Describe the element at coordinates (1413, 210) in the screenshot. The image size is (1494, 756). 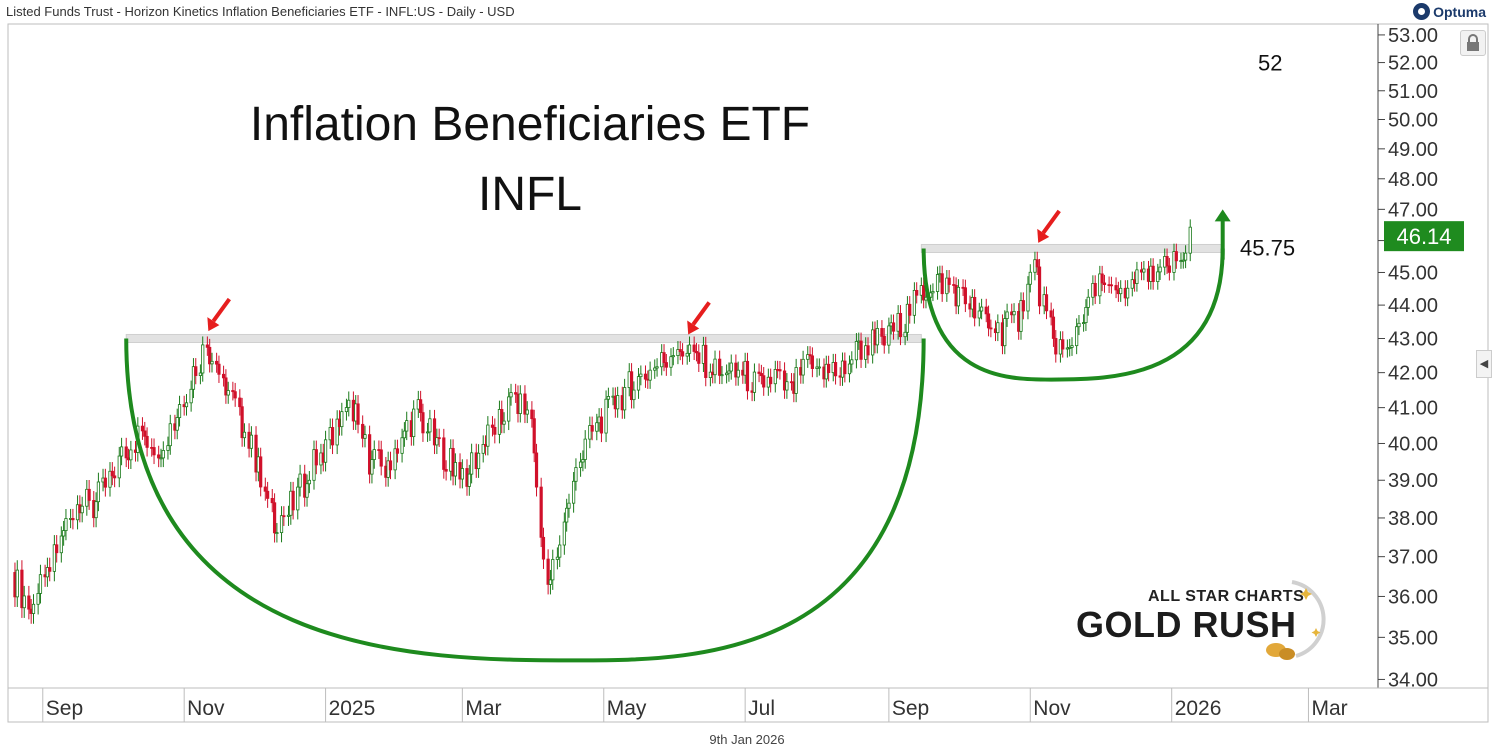
I see `y-tick-label: 47.00` at that location.